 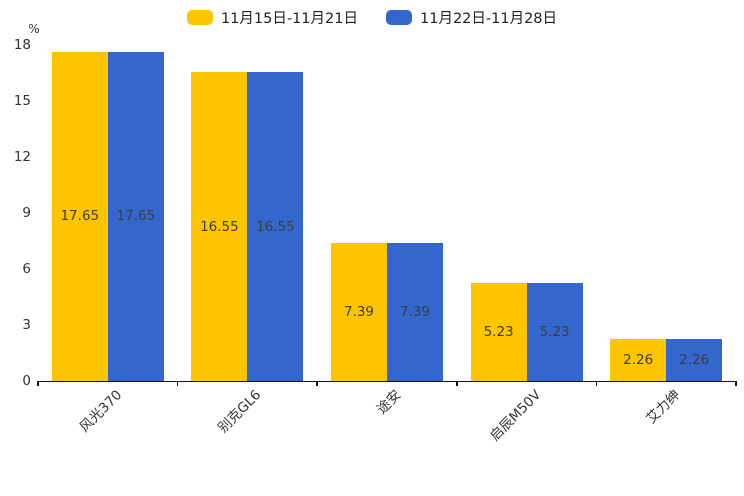 I want to click on bar-series1-艾力绅: 2.26, so click(x=638, y=359).